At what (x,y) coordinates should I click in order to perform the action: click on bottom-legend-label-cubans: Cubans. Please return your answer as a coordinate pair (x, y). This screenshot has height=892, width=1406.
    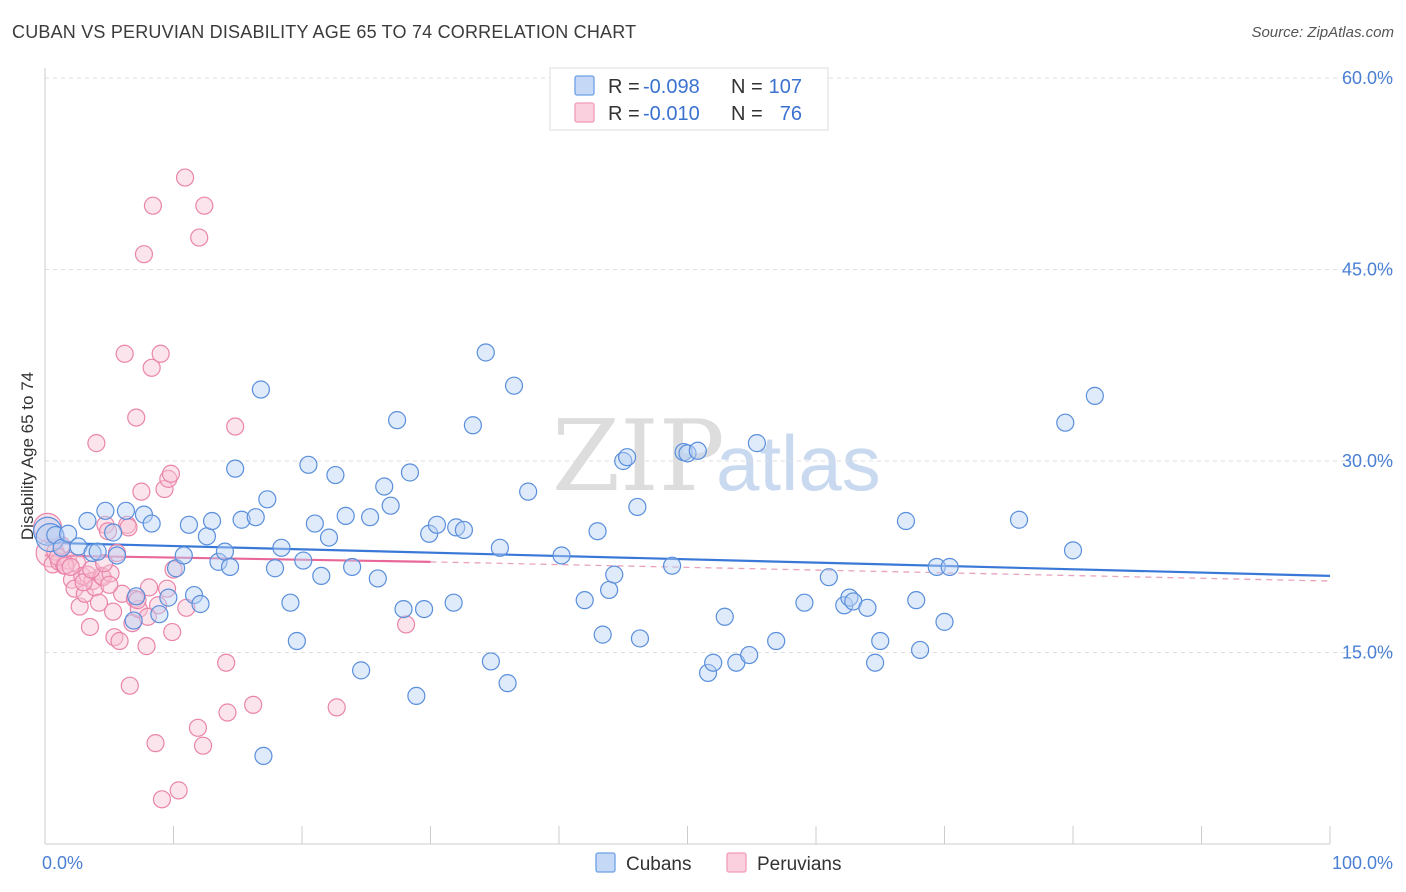
    Looking at the image, I should click on (659, 864).